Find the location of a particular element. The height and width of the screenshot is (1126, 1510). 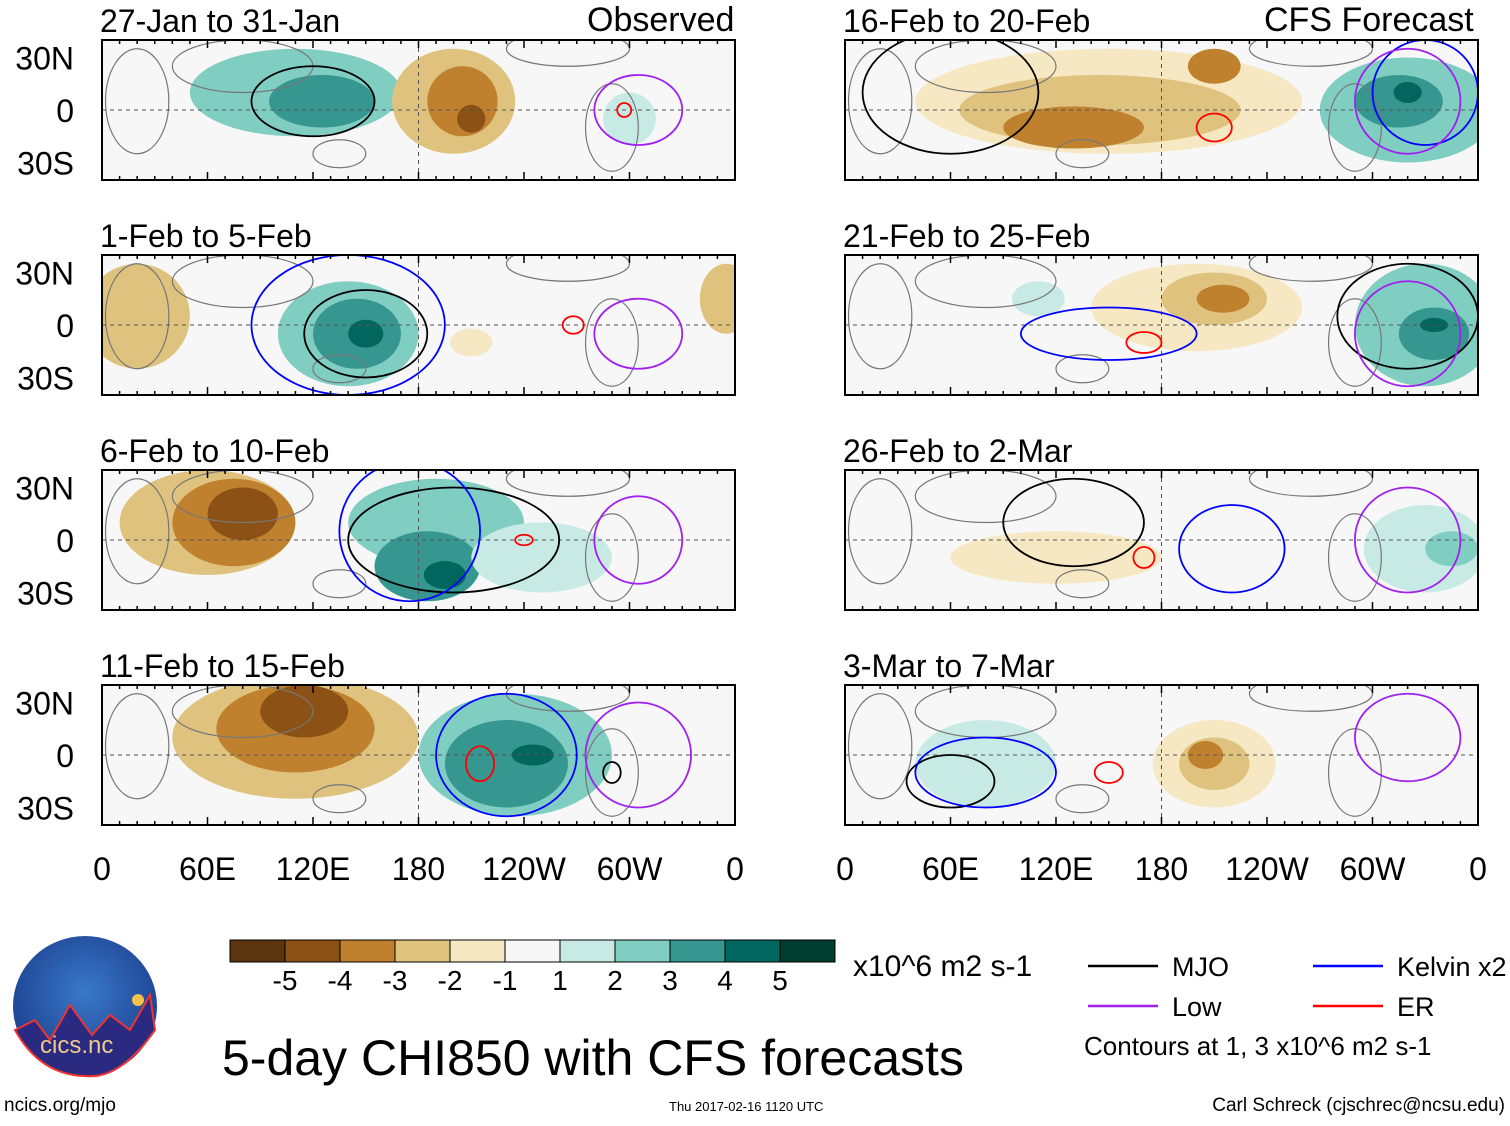

legend-label: ER is located at coordinates (1416, 1007).